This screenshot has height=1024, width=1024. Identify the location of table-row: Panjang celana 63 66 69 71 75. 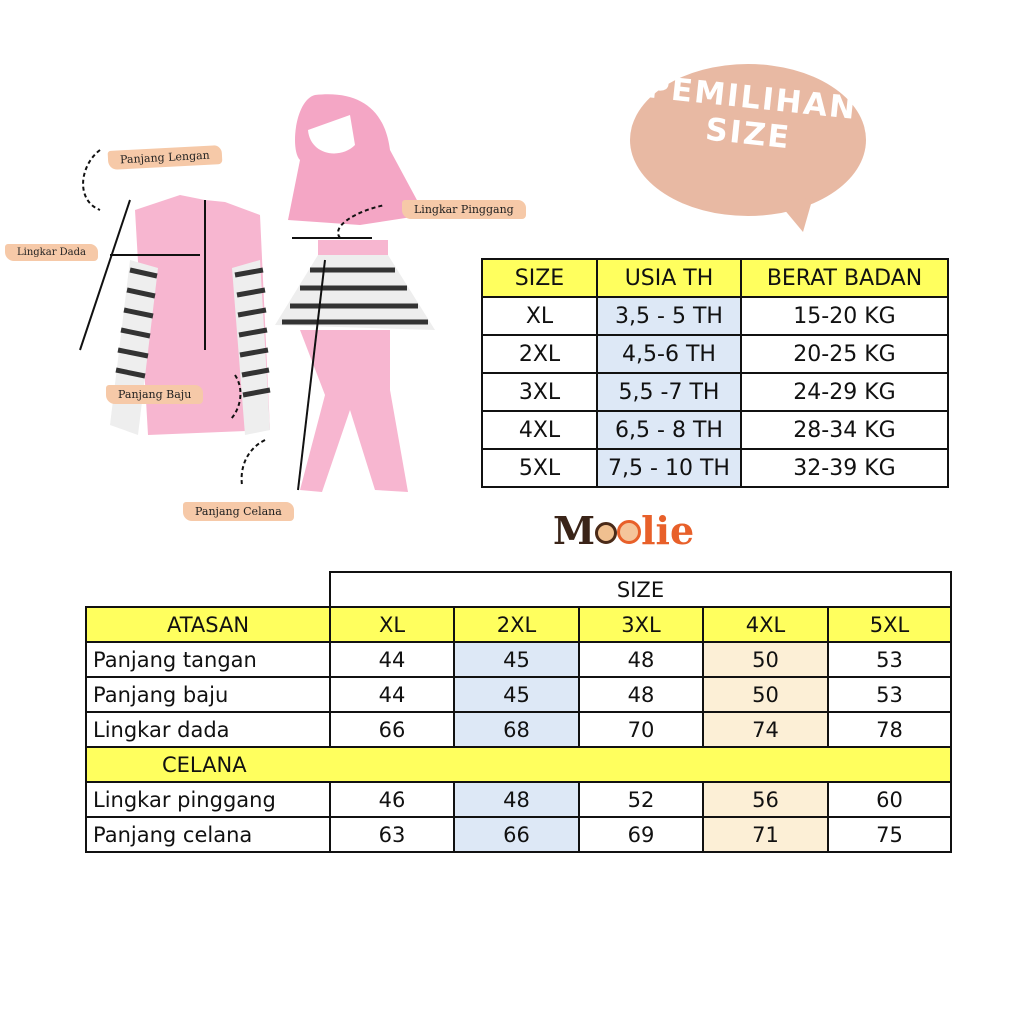
(518, 834).